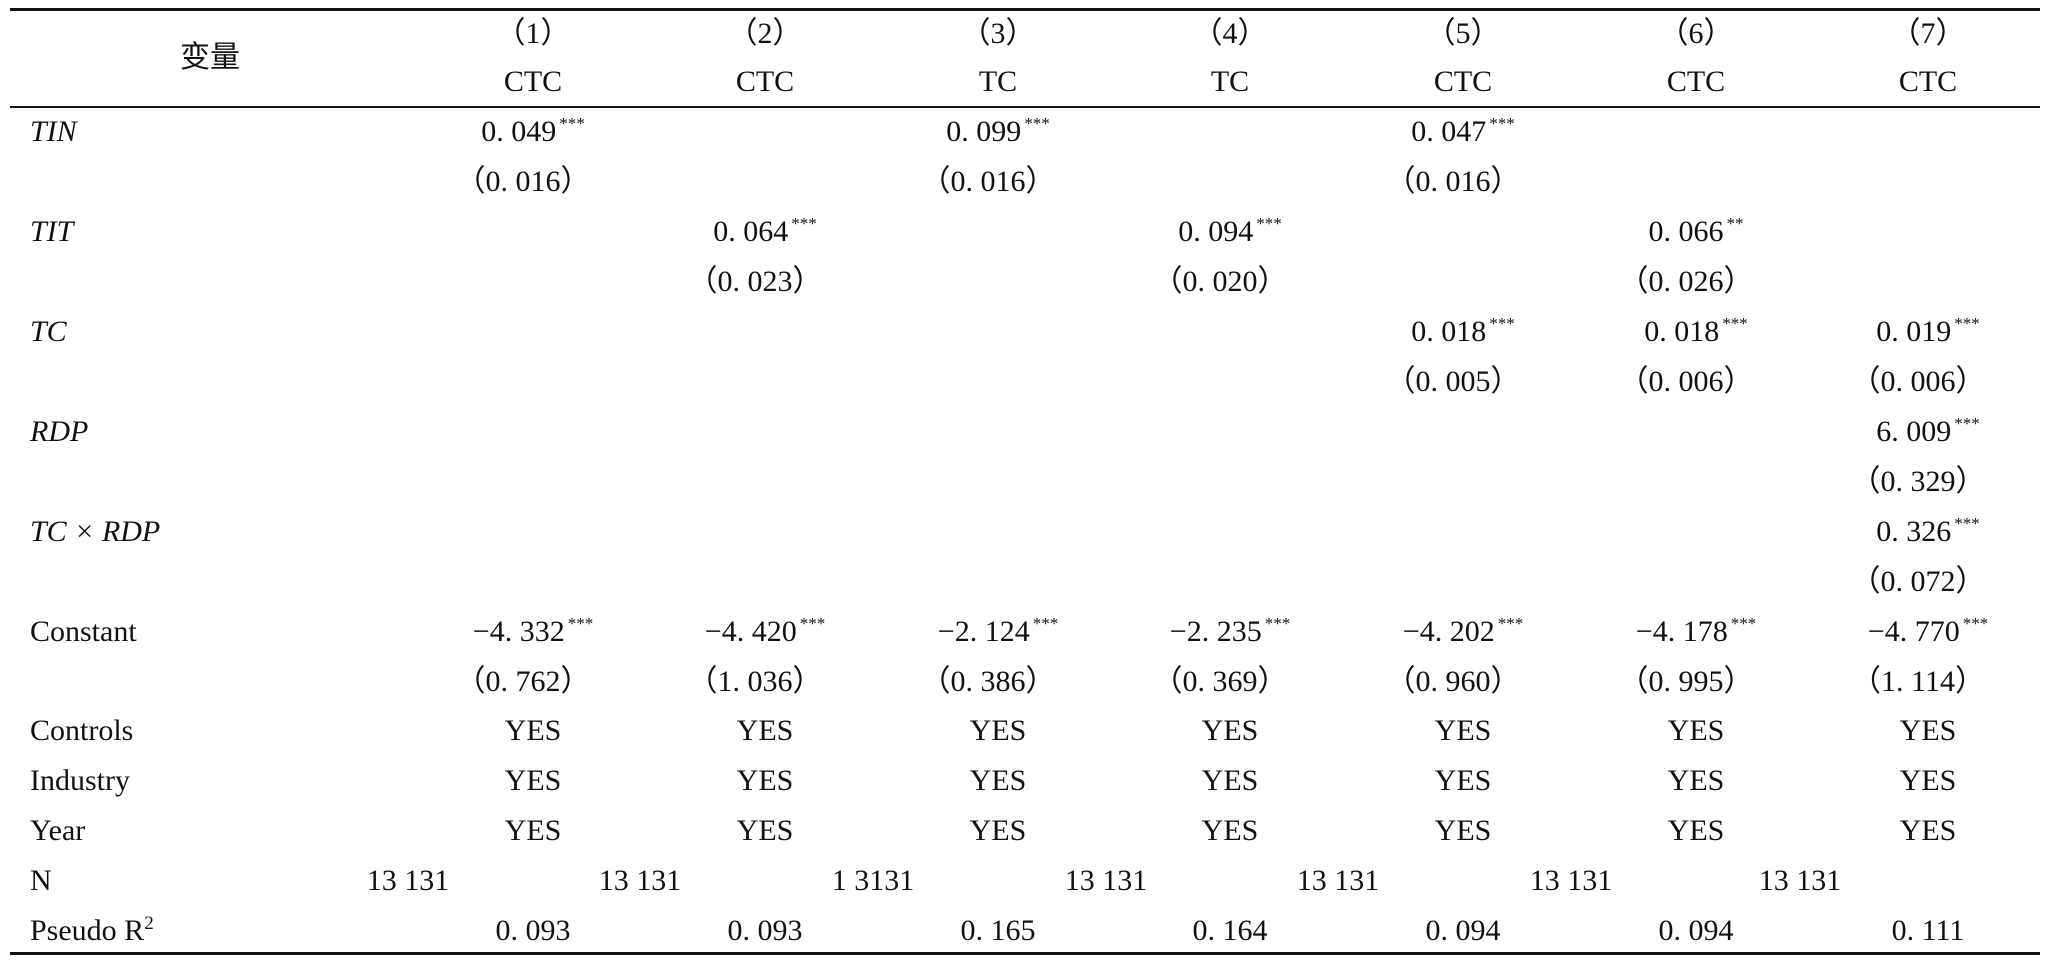 The height and width of the screenshot is (960, 2048). What do you see at coordinates (52, 231) in the screenshot?
I see `row-label: TIT` at bounding box center [52, 231].